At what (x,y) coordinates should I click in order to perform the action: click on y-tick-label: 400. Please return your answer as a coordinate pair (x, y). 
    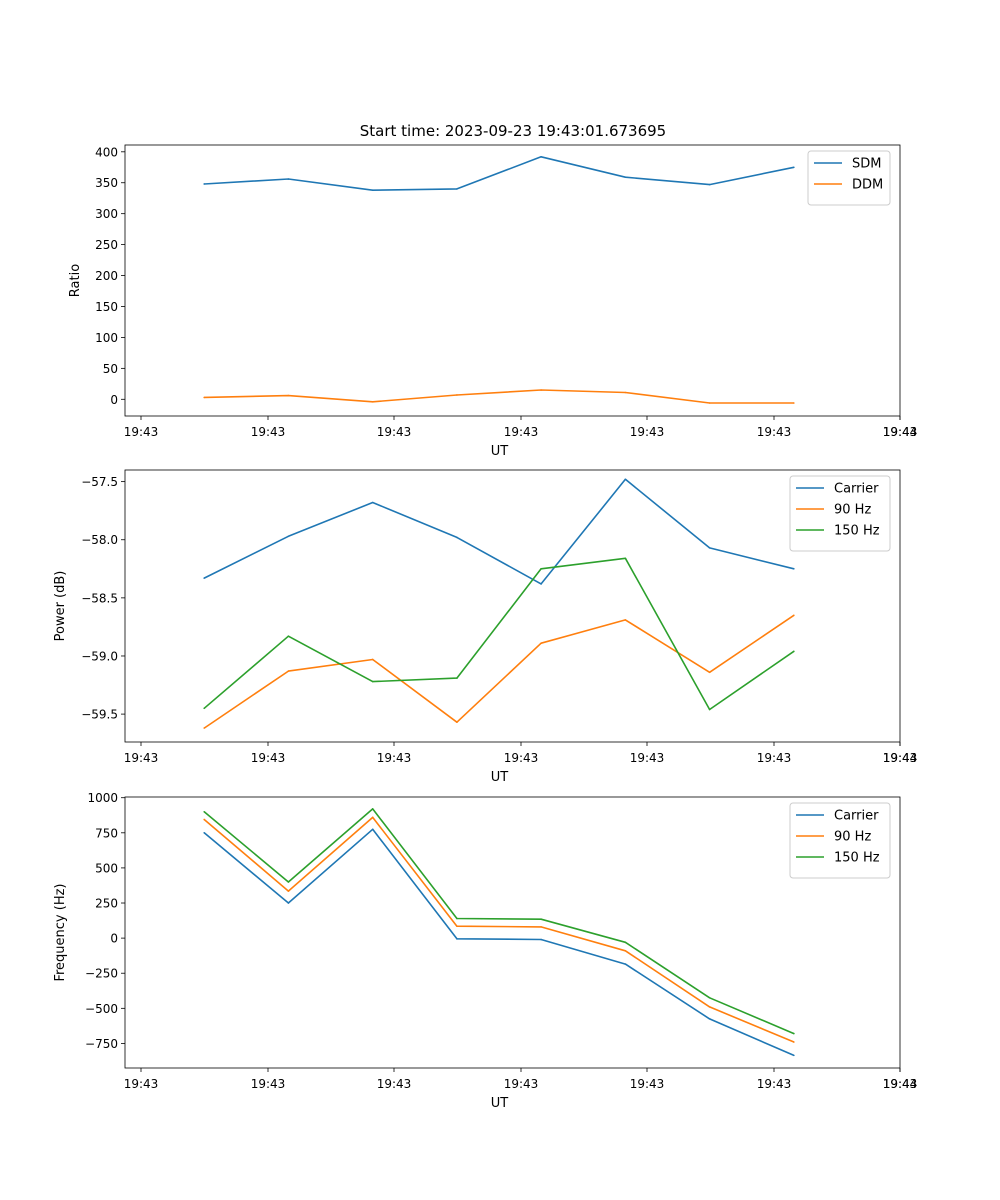
    Looking at the image, I should click on (106, 152).